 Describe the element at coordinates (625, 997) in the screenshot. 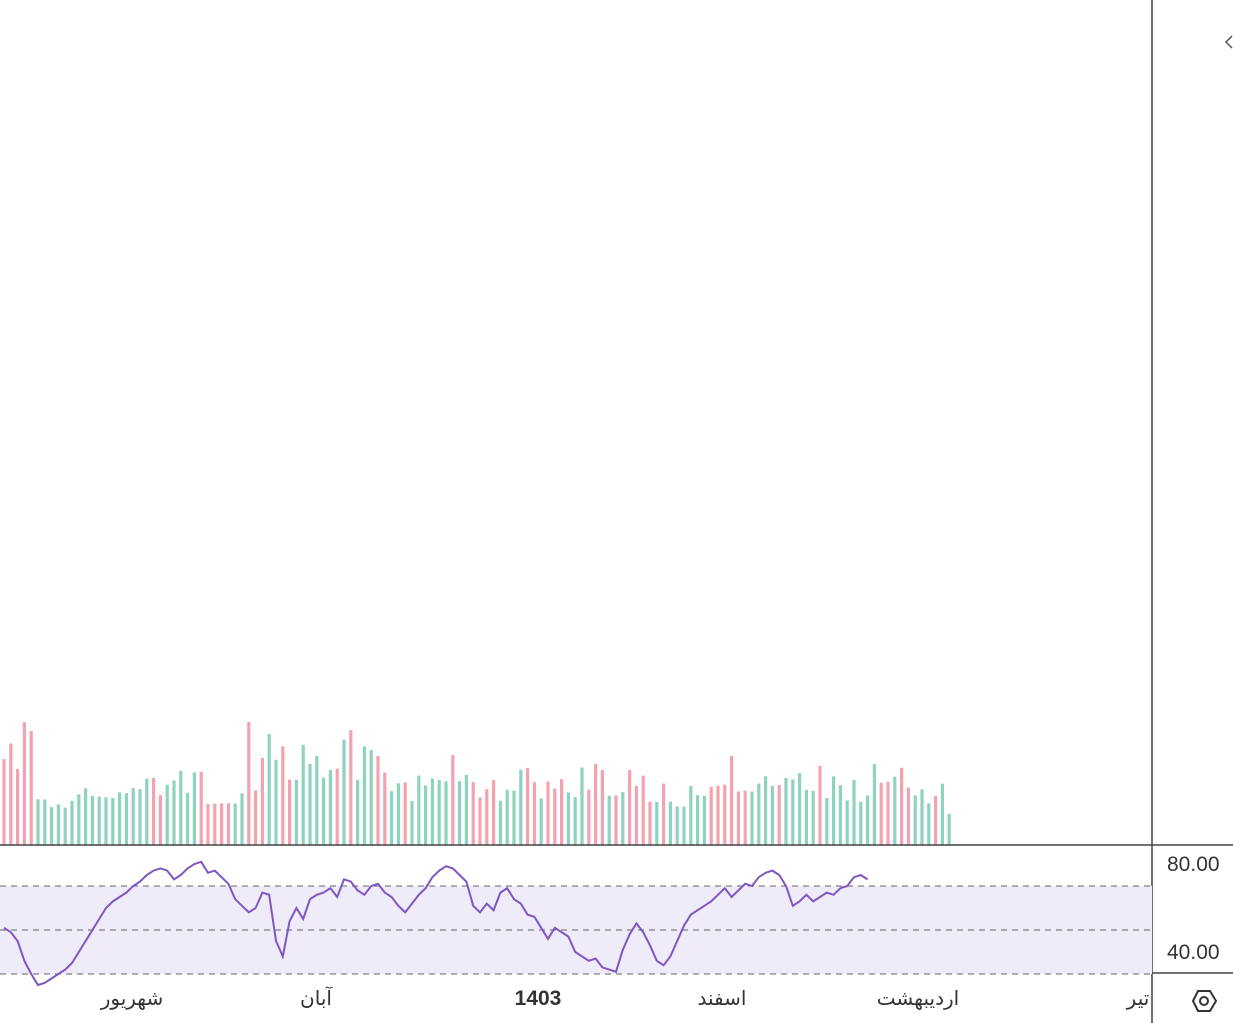

I see `time-axis: شهریور آبان 1403 اسفند اردیبهشت تیر` at that location.